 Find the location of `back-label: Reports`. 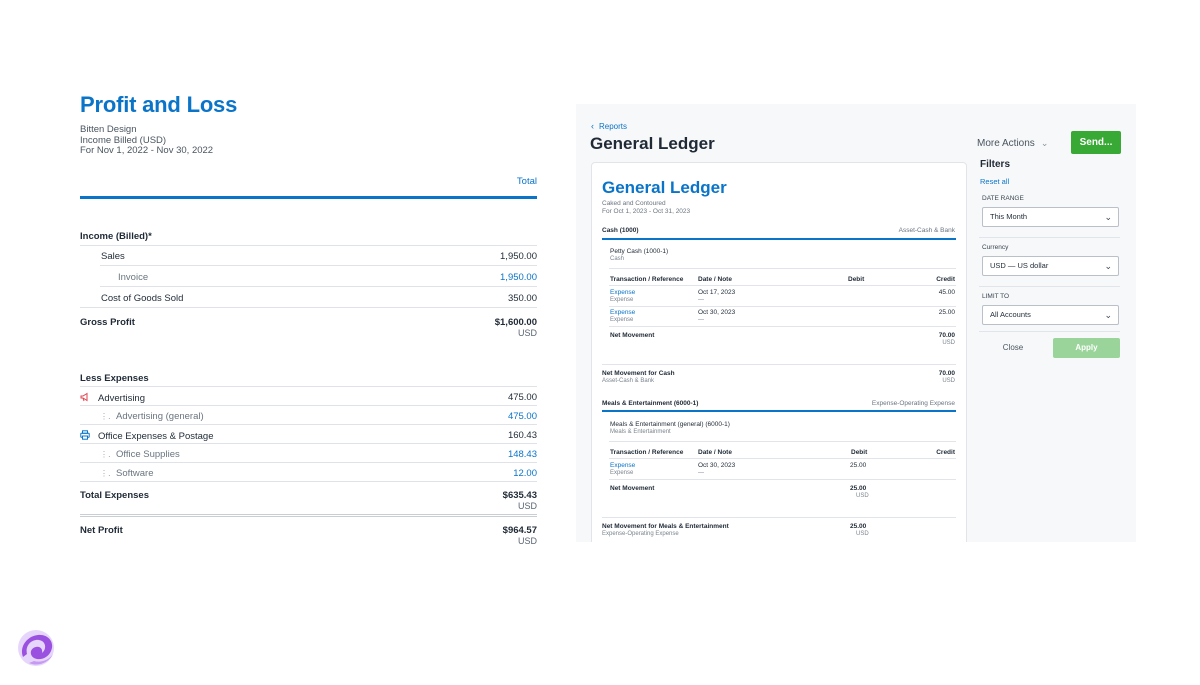

back-label: Reports is located at coordinates (613, 126).